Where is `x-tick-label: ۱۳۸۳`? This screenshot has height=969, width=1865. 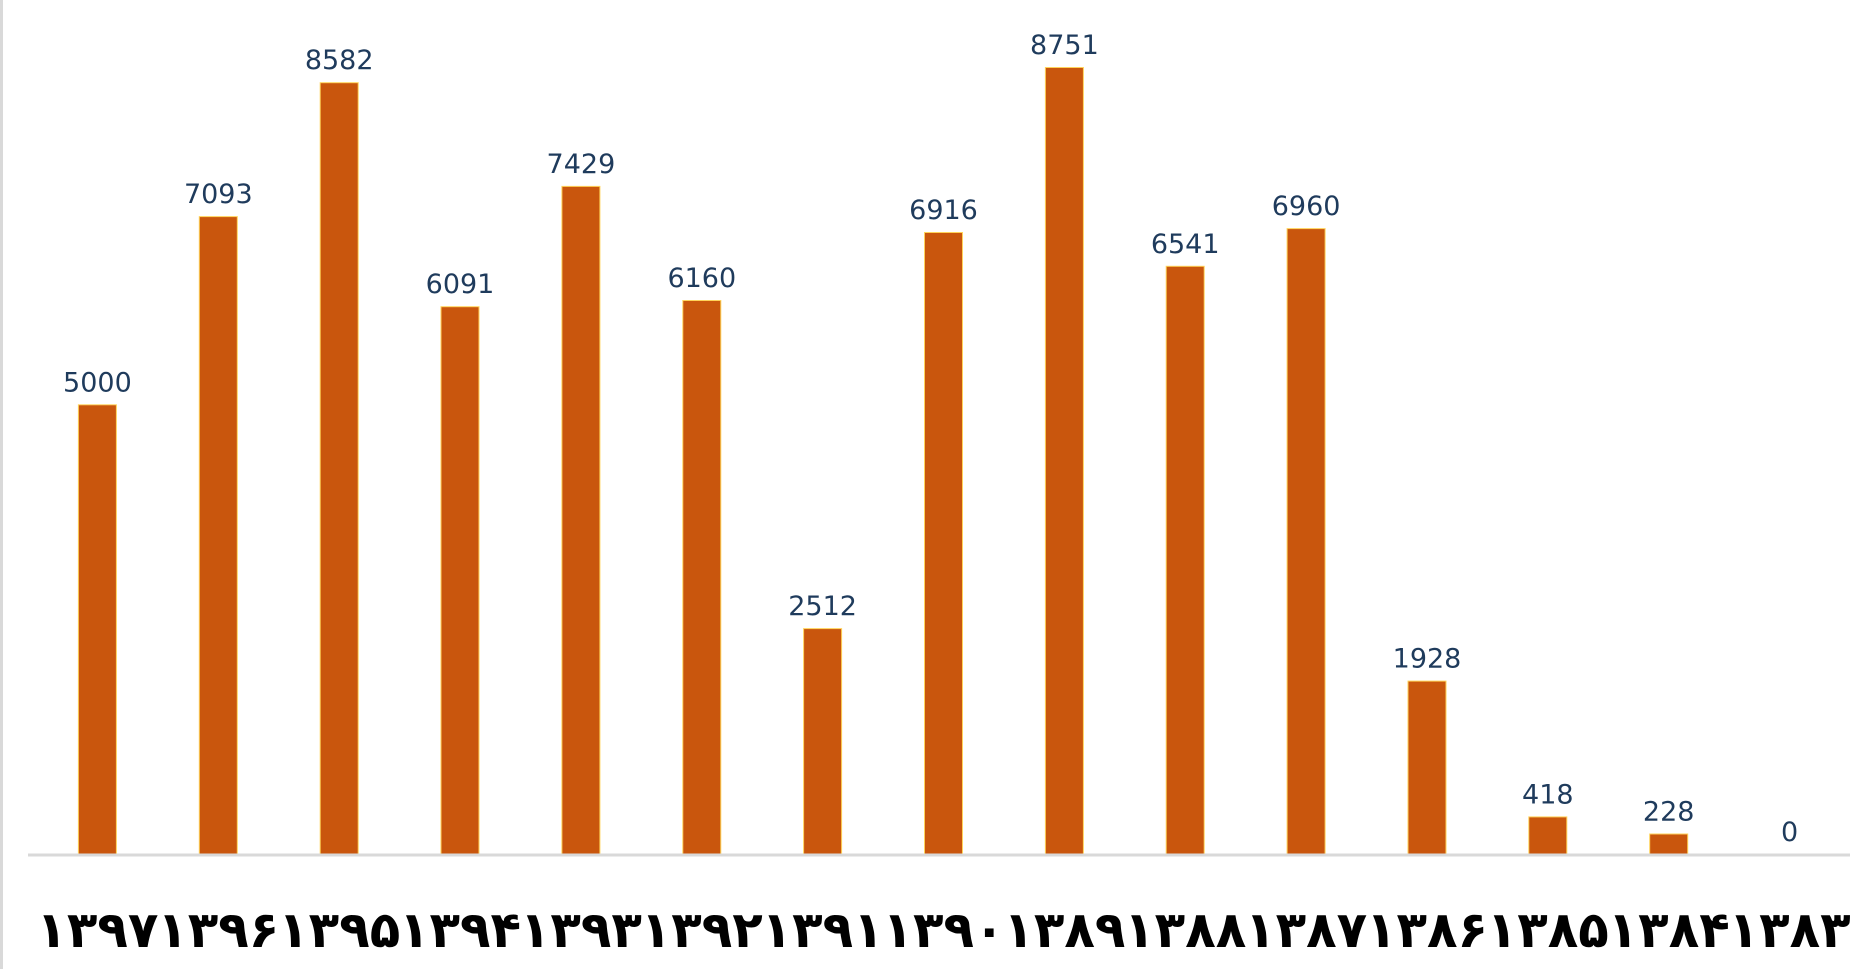 x-tick-label: ۱۳۸۳ is located at coordinates (1790, 930).